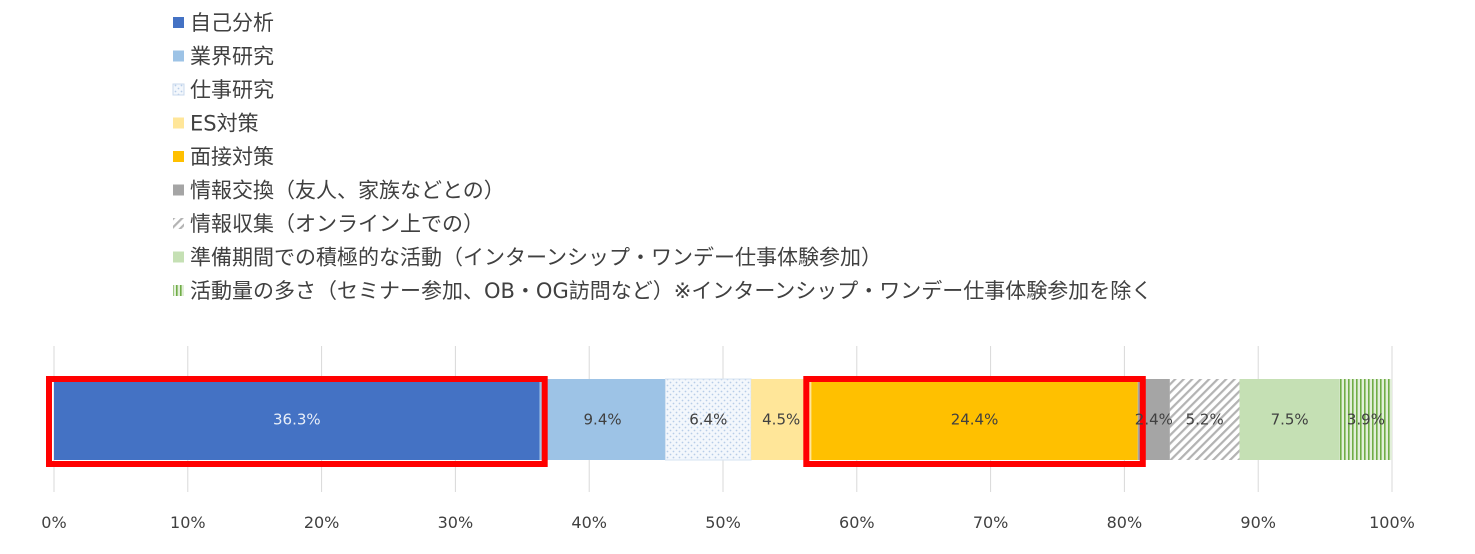  Describe the element at coordinates (857, 522) in the screenshot. I see `x-tick-label: 60%` at that location.